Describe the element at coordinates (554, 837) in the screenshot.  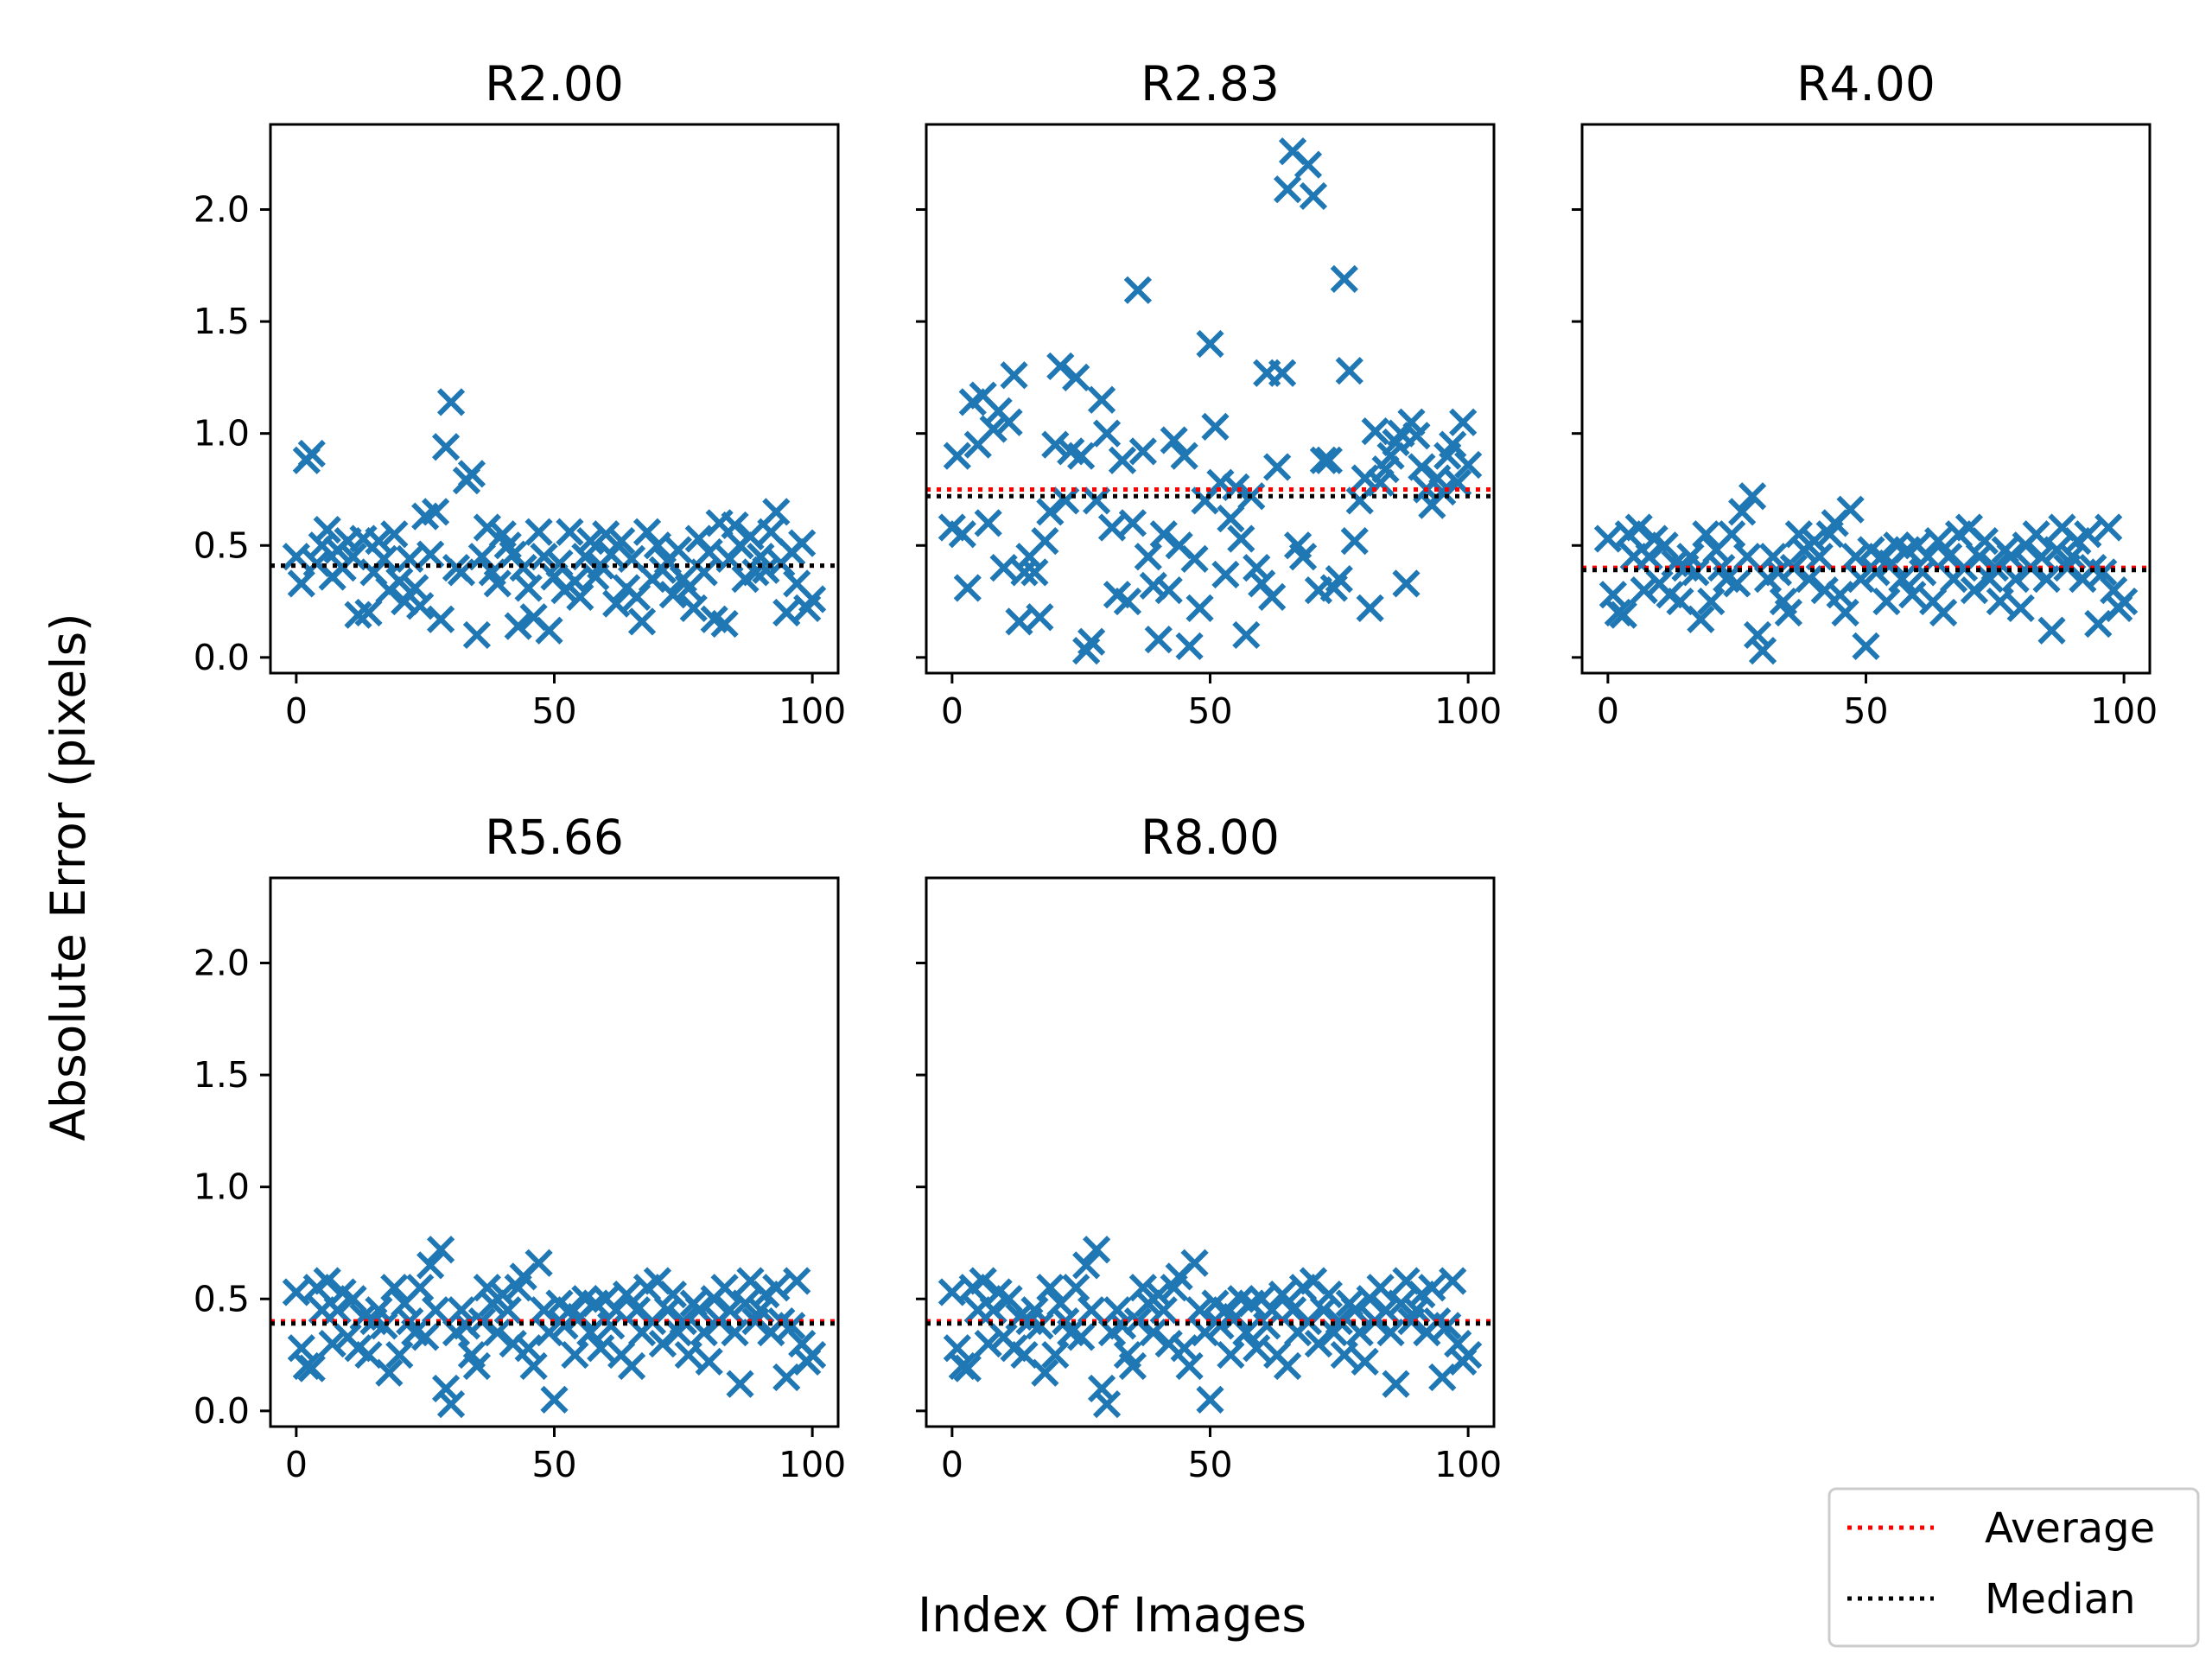
I see `panel-title: R5.66` at that location.